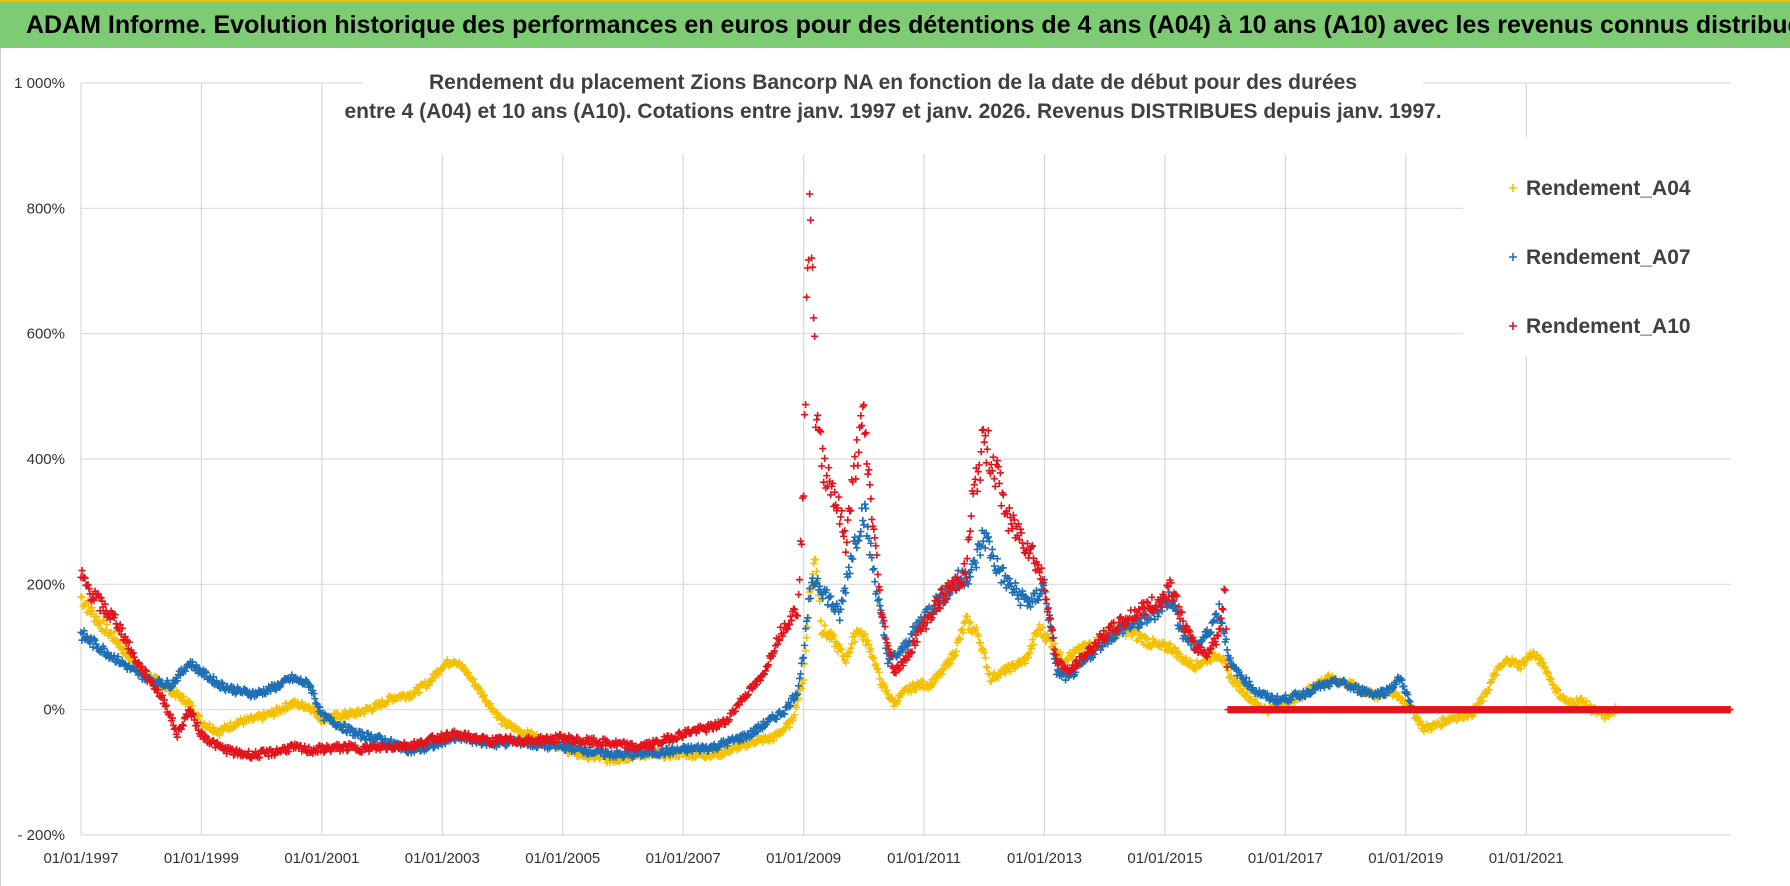  What do you see at coordinates (80, 858) in the screenshot?
I see `x-tick-label: 01/01/1997` at bounding box center [80, 858].